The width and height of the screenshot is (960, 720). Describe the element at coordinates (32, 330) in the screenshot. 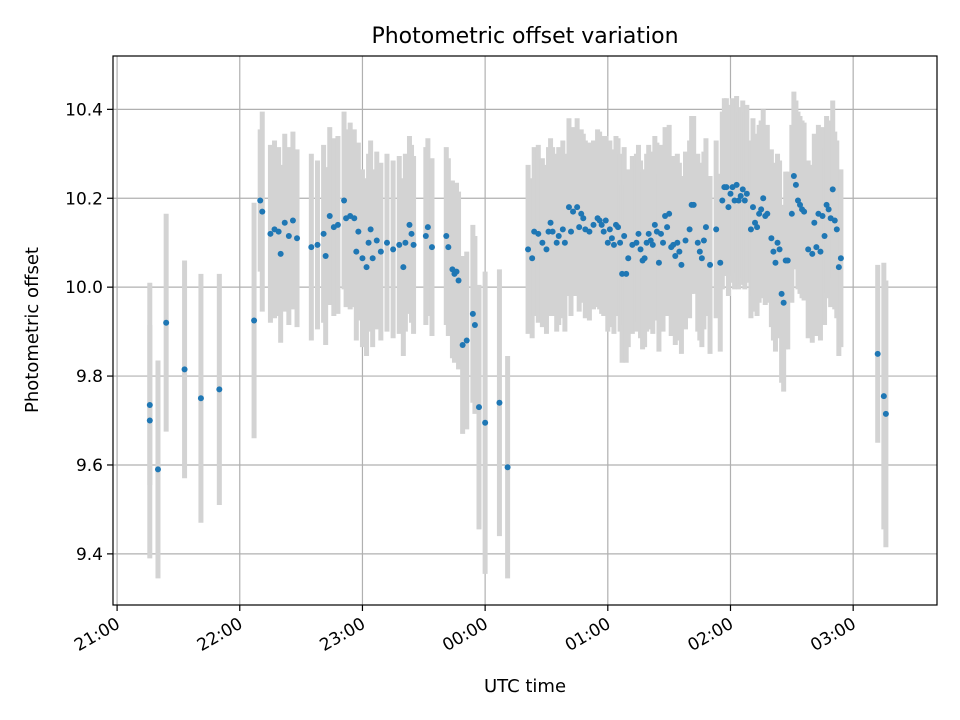

I see `y-axis-label: Photometric offset` at that location.